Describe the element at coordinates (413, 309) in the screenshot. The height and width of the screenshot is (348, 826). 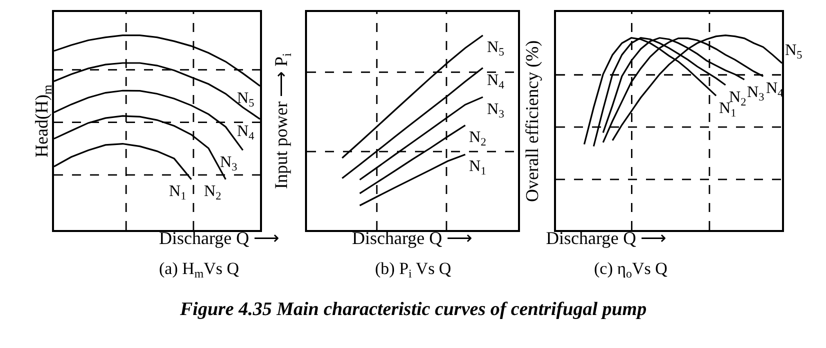
I see `caption: Figure 4.35 Main characteristic curves of centrifugal pump` at that location.